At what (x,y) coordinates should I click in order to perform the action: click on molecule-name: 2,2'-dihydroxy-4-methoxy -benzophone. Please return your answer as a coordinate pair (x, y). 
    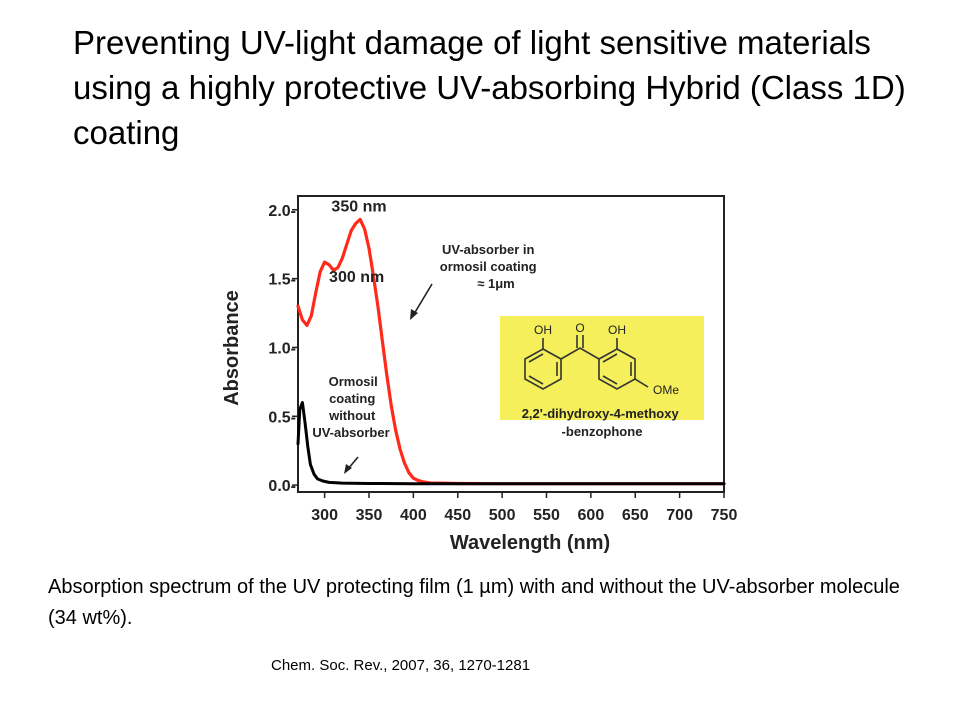
    Looking at the image, I should click on (602, 422).